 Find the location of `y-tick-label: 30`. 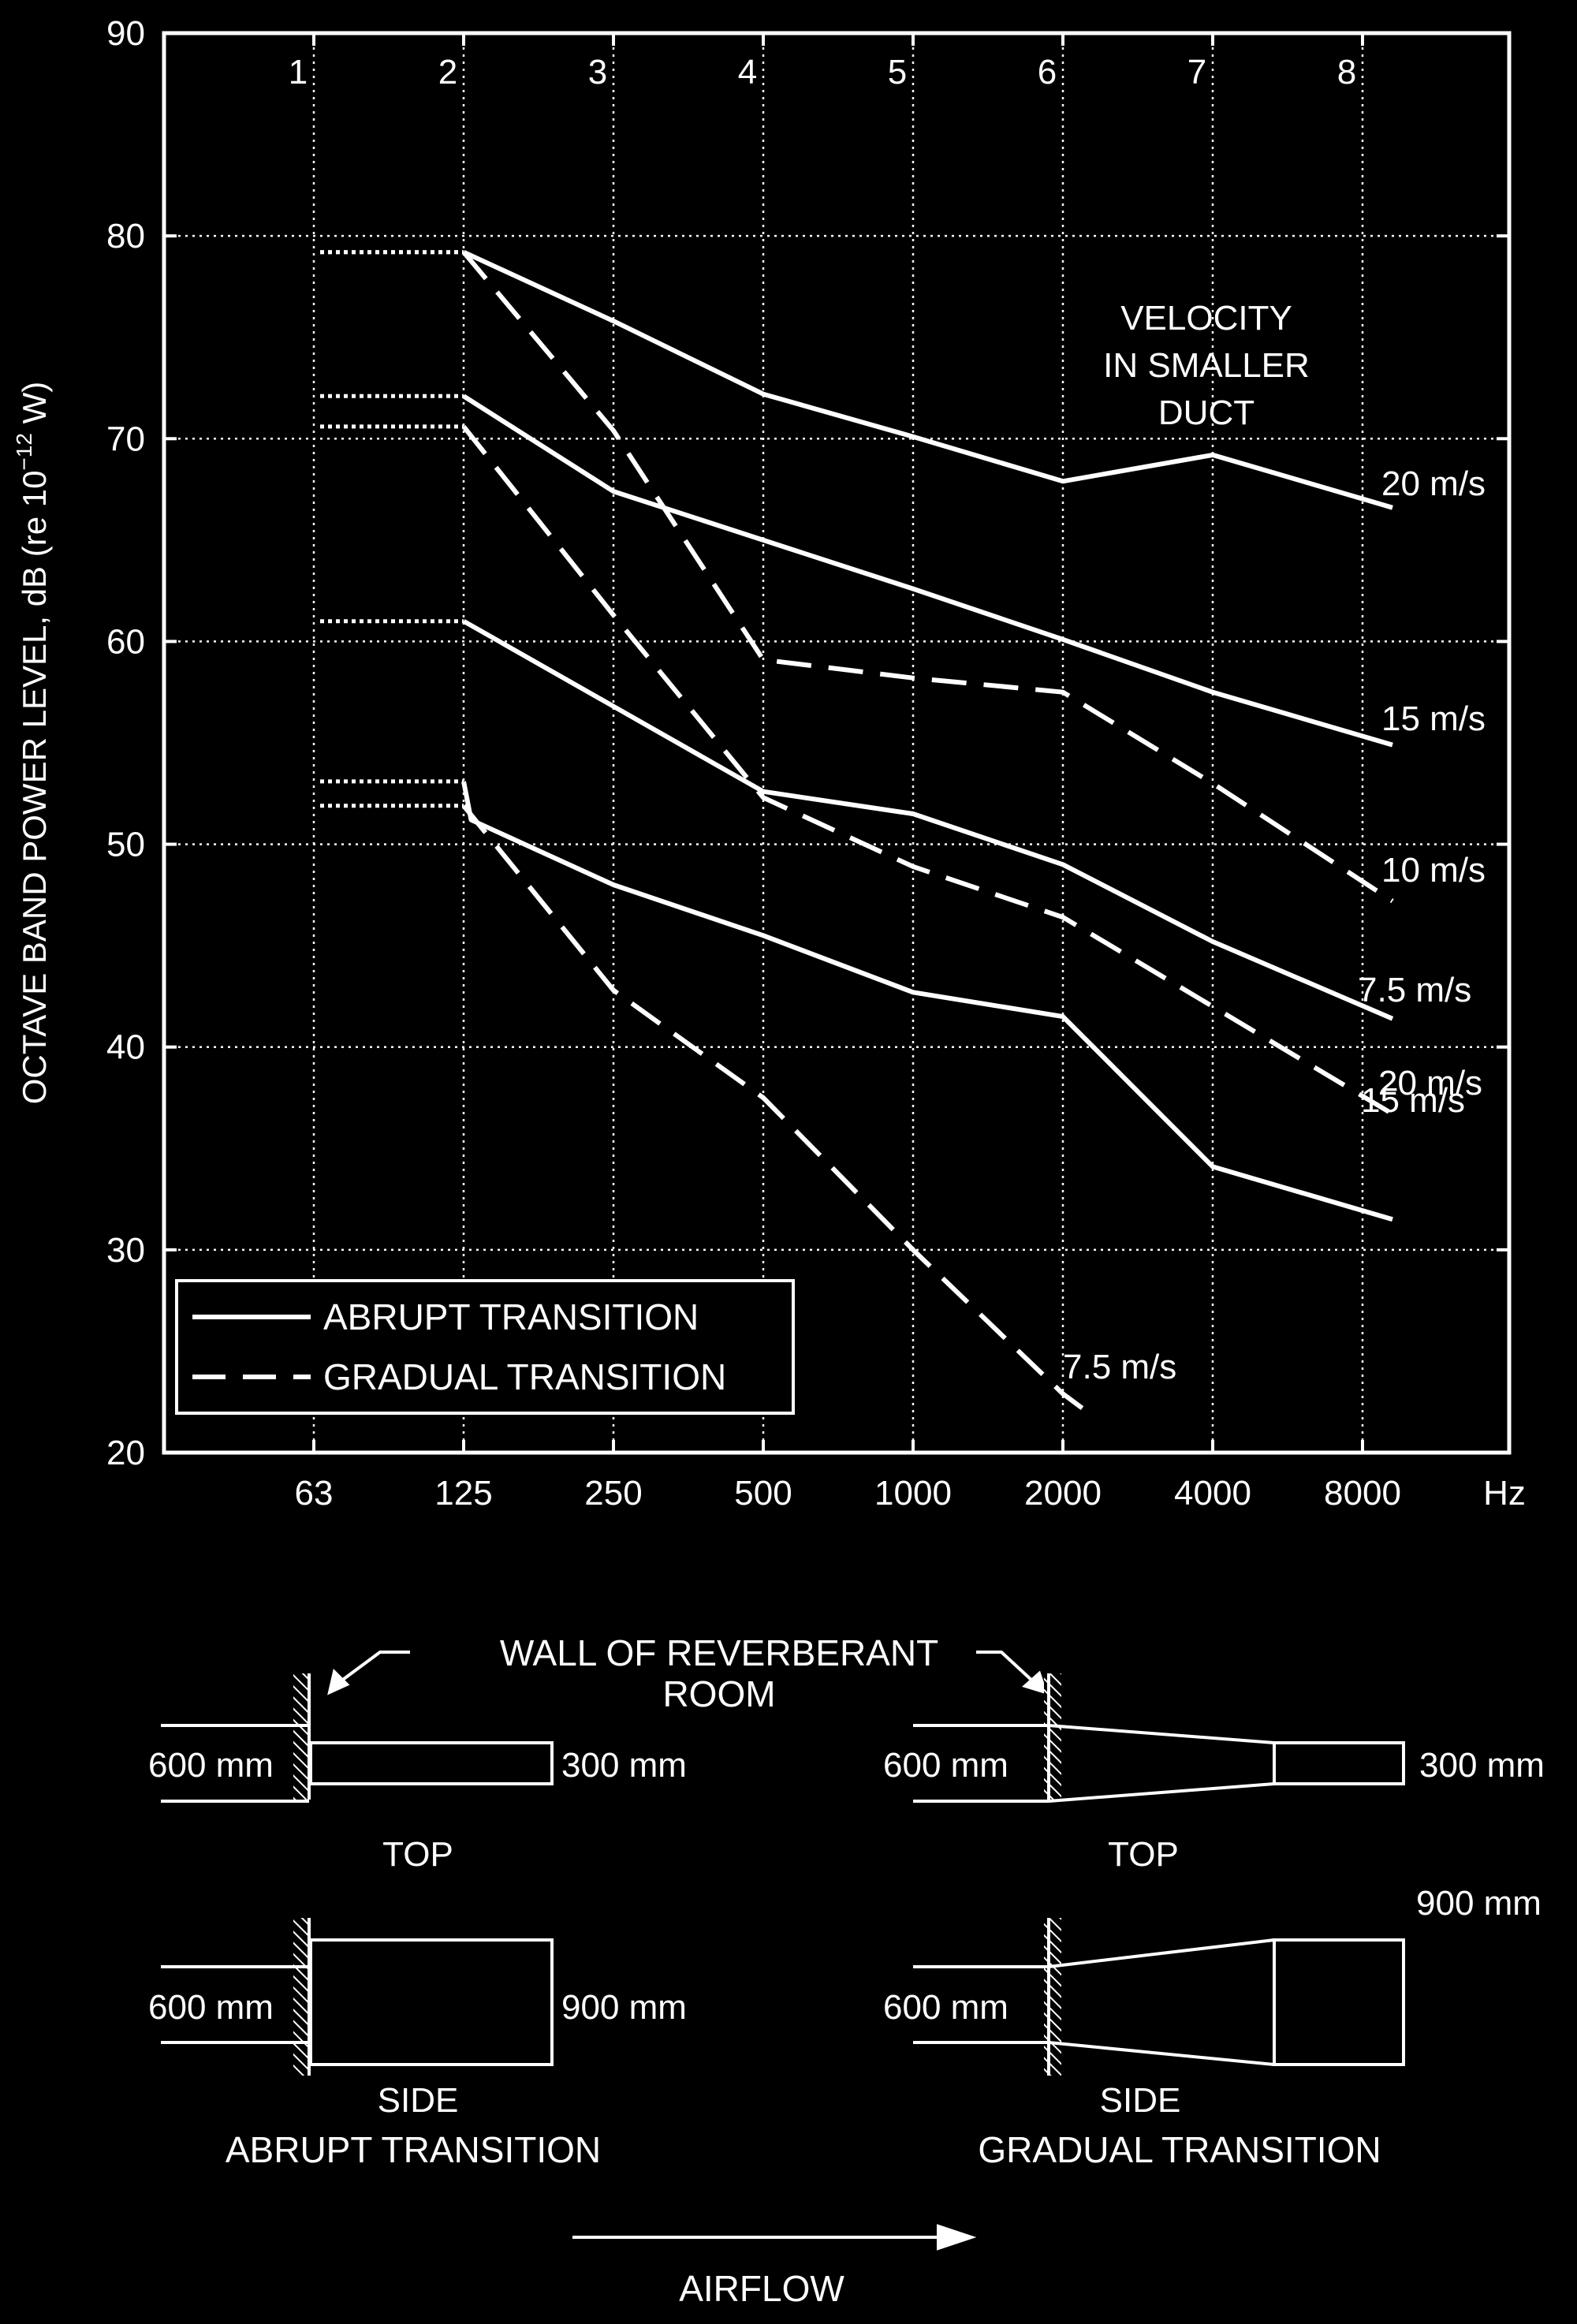

y-tick-label: 30 is located at coordinates (126, 1250).